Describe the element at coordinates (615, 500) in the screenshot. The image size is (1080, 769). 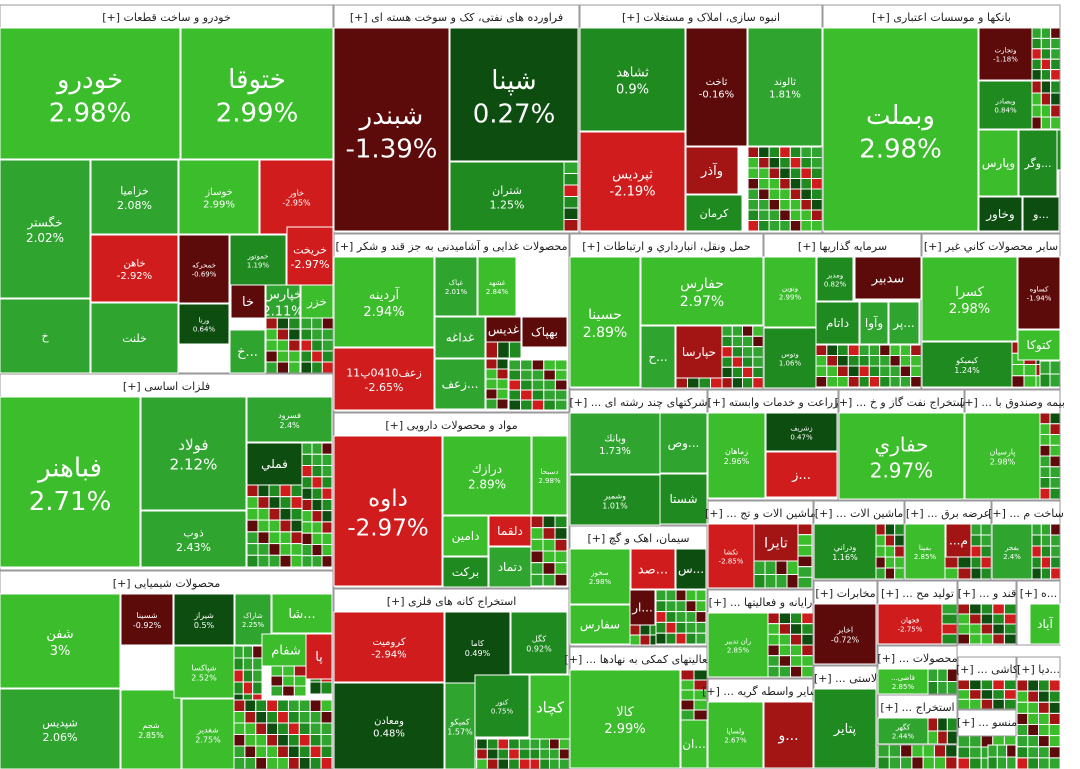
I see `stock-tile: وشمیر 1.01%` at that location.